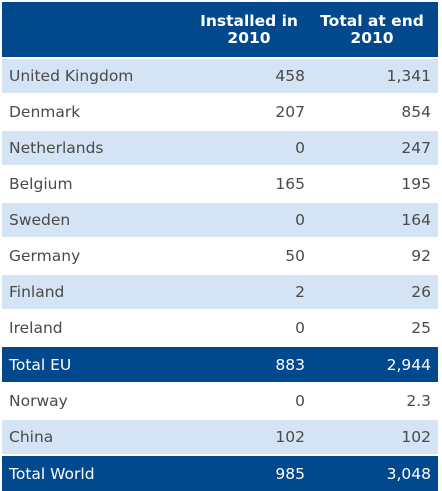 This screenshot has height=491, width=442. I want to click on total-cell: 1,341, so click(375, 76).